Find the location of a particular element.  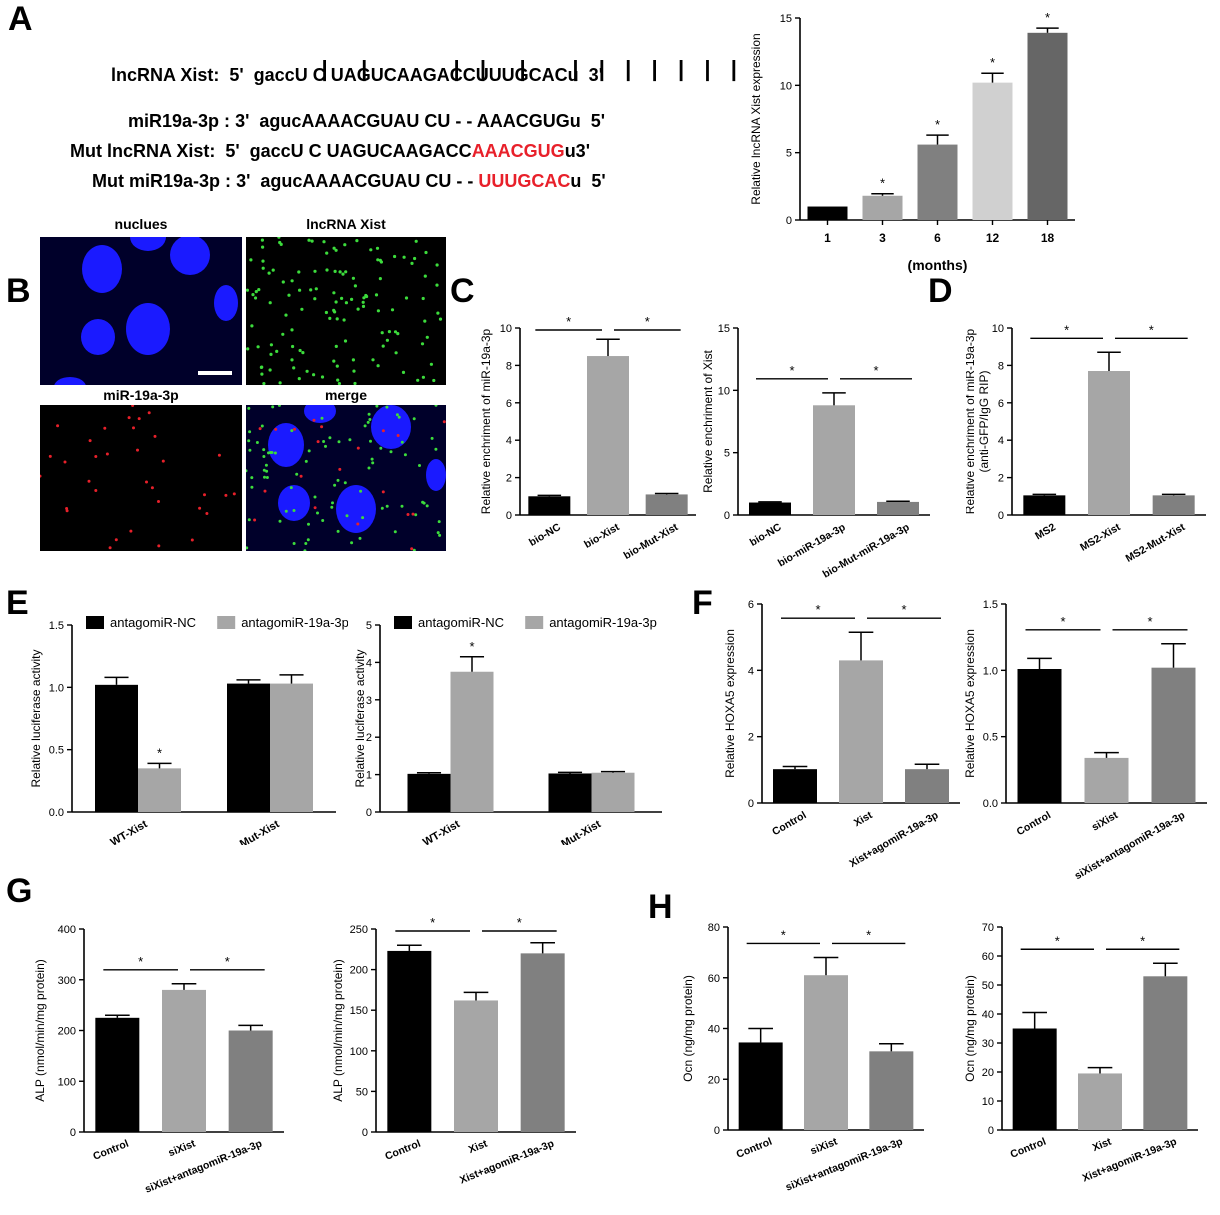

x-tick-label: Xist is located at coordinates (478, 1146).